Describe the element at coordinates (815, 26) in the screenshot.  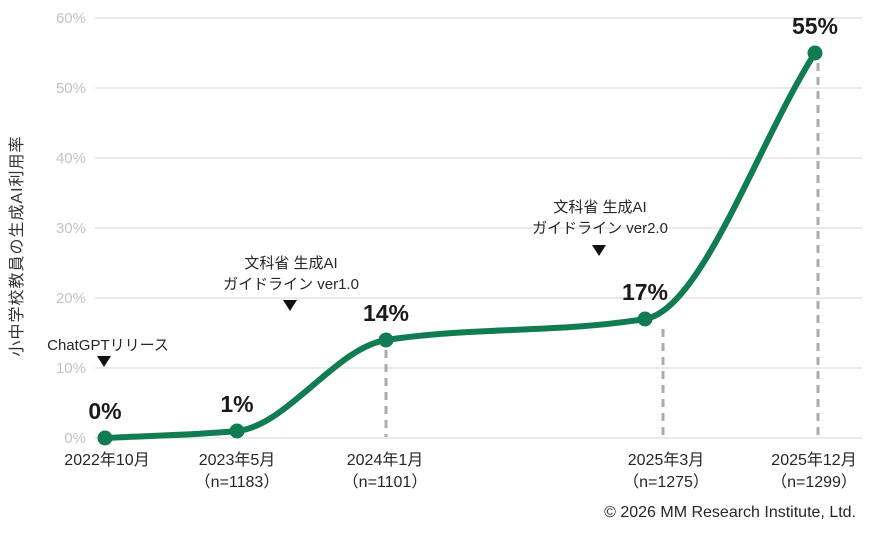
I see `value-label: 55%` at that location.